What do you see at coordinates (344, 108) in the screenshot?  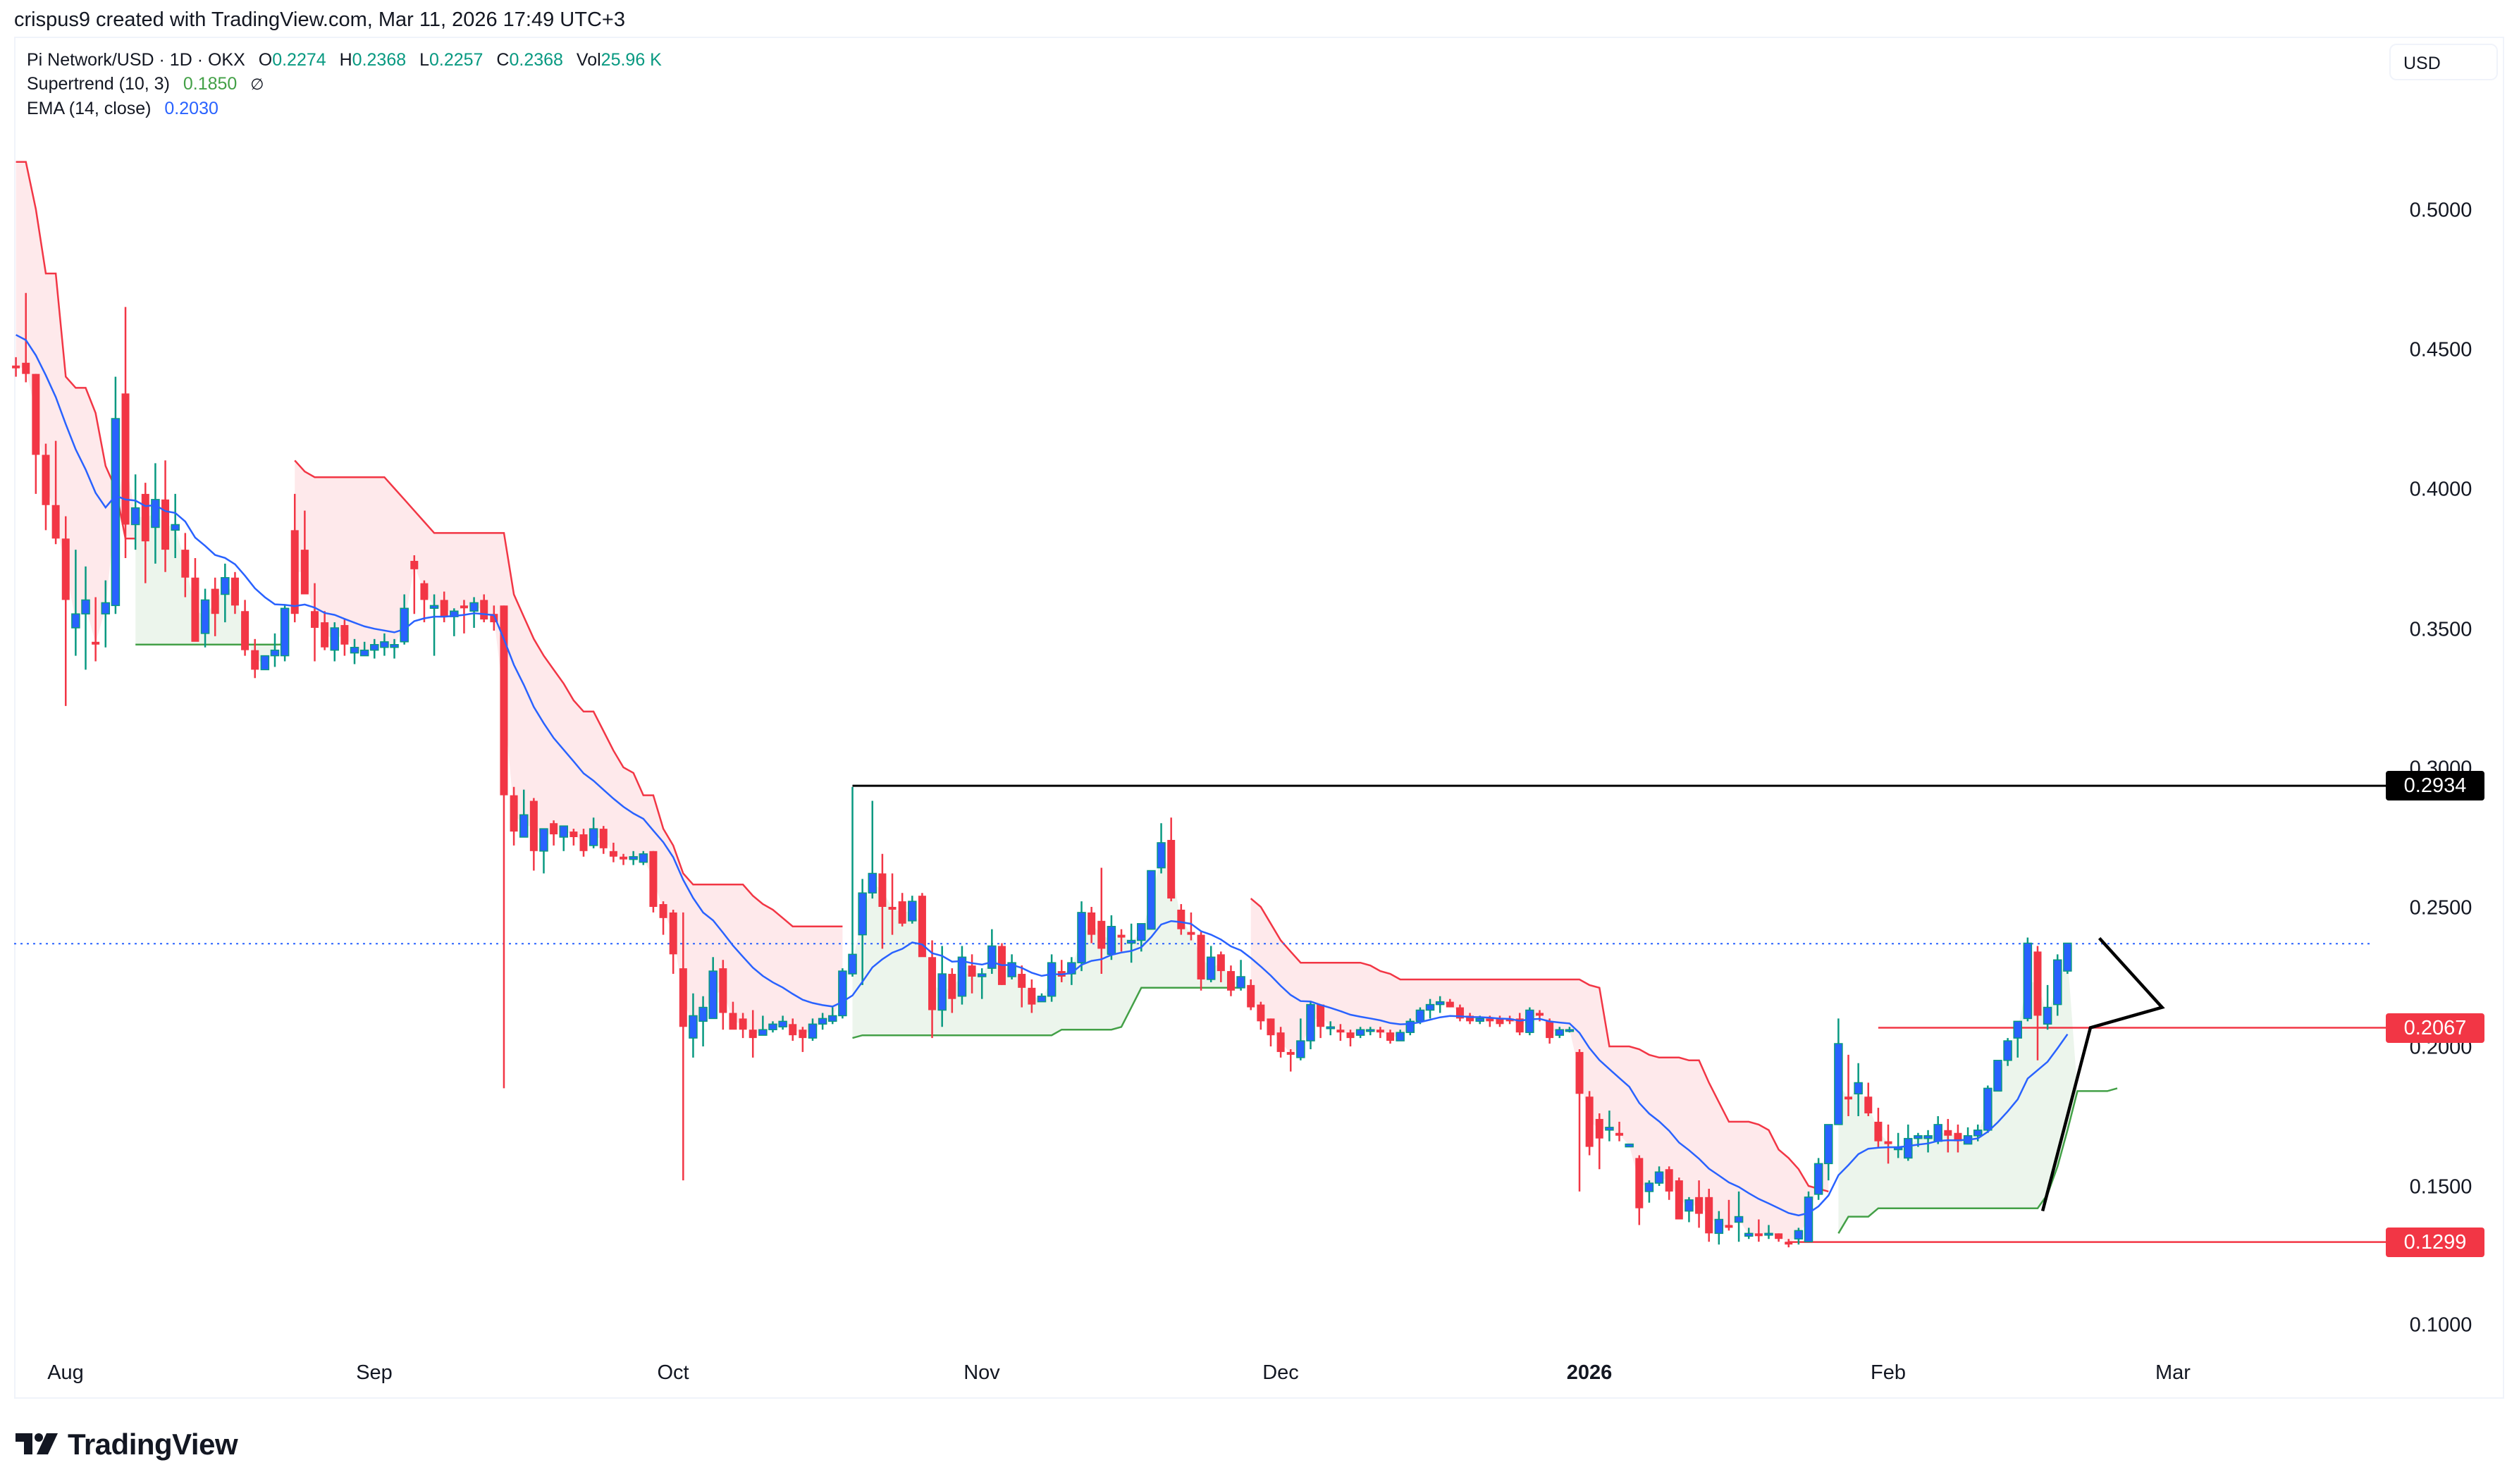 I see `legend-ema-row: EMA (14, close) 0.2030` at bounding box center [344, 108].